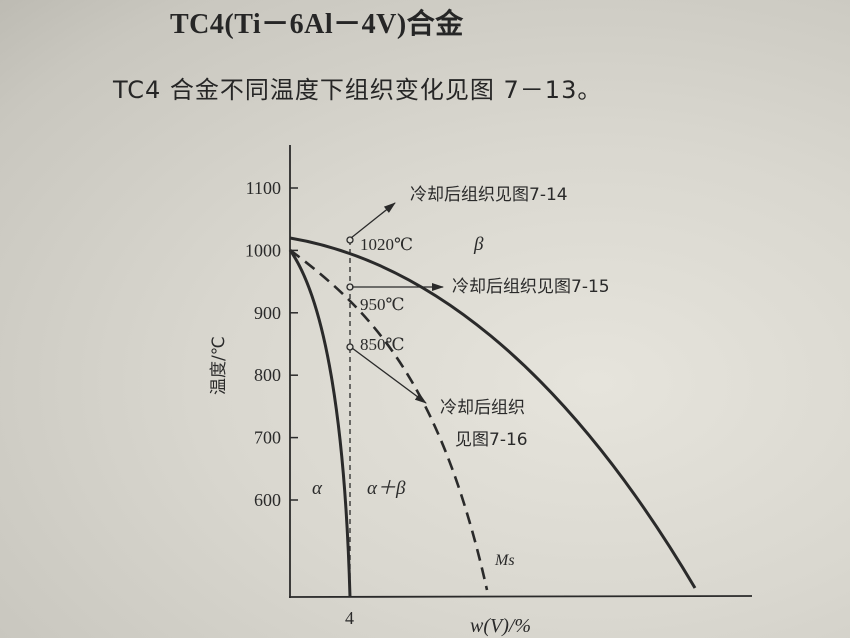  I want to click on x-tick-4: 4, so click(349, 618).